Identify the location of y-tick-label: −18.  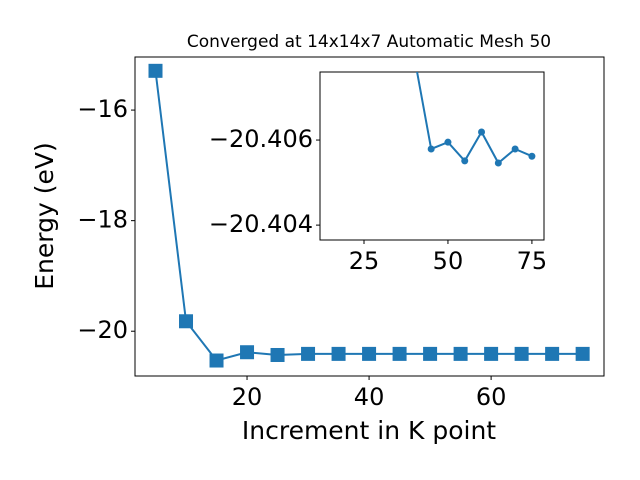
(102, 220).